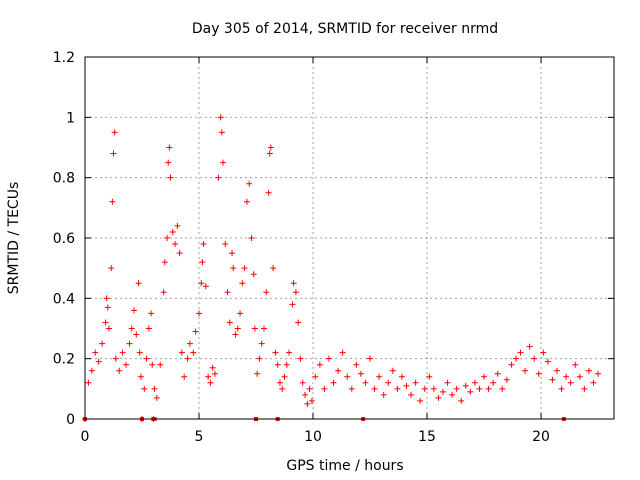 The height and width of the screenshot is (480, 640). I want to click on y-axis-label: SRMTID / TECUs, so click(14, 238).